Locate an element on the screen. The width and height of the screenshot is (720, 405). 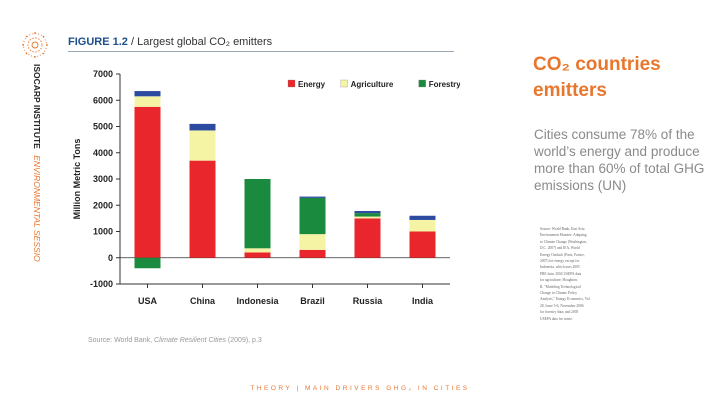
reference-line: D.C. 2007) and IEA, World is located at coordinates (560, 248).